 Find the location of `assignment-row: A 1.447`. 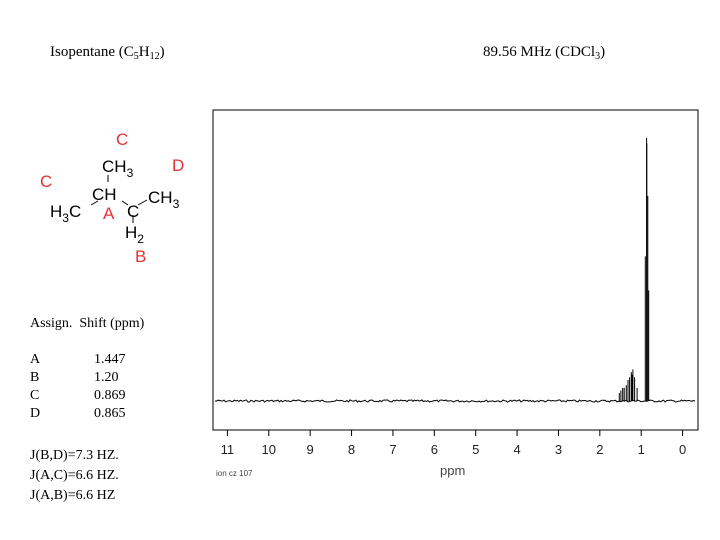

assignment-row: A 1.447 is located at coordinates (105, 361).